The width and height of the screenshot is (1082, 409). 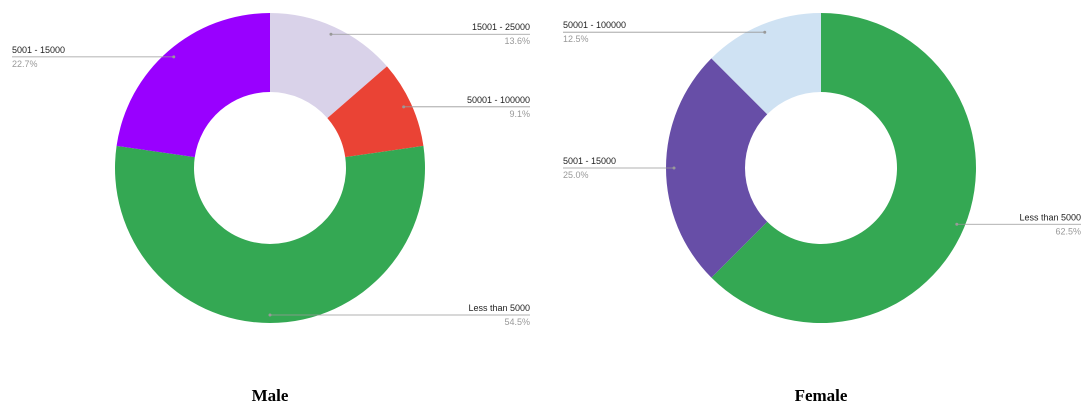 What do you see at coordinates (517, 41) in the screenshot?
I see `slice-value-label: 13.6%` at bounding box center [517, 41].